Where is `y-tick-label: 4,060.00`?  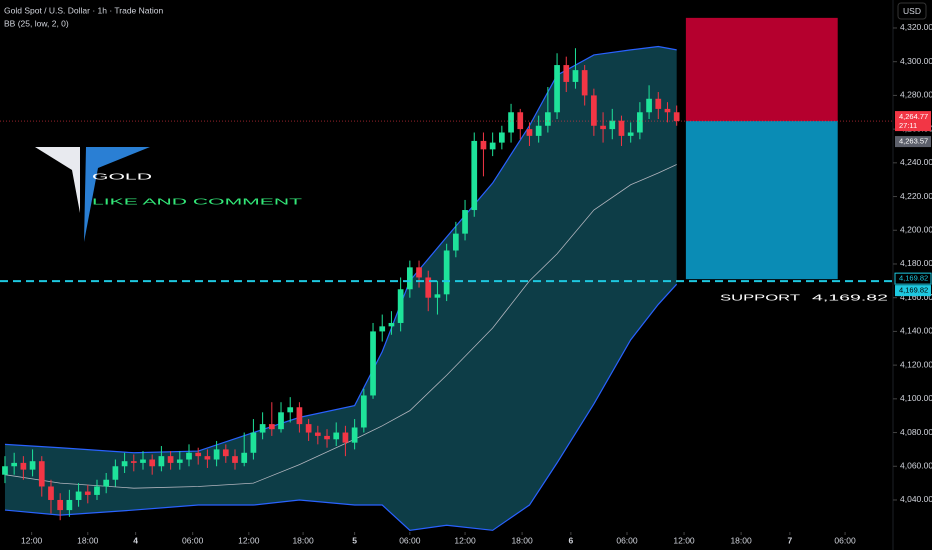
y-tick-label: 4,060.00 is located at coordinates (916, 466).